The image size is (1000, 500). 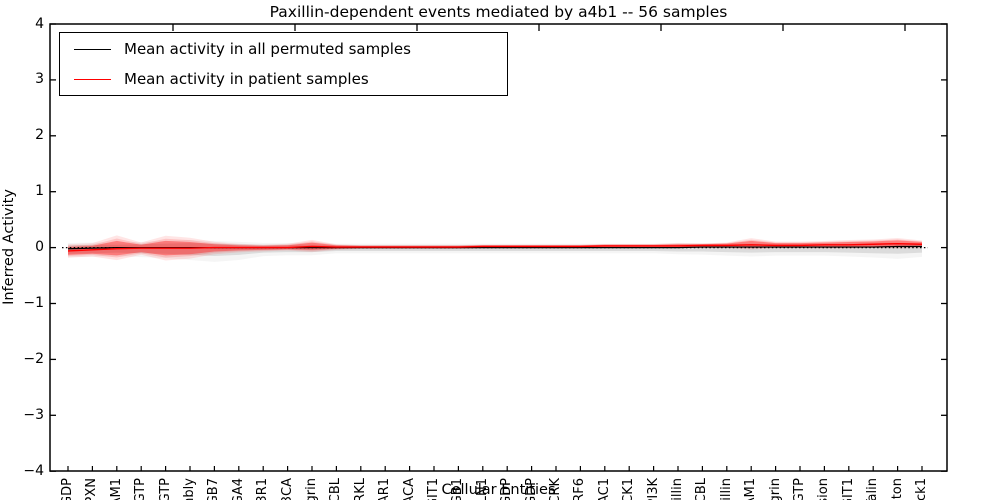 I want to click on legend-label-patient: Mean activity in patient samples, so click(x=246, y=79).